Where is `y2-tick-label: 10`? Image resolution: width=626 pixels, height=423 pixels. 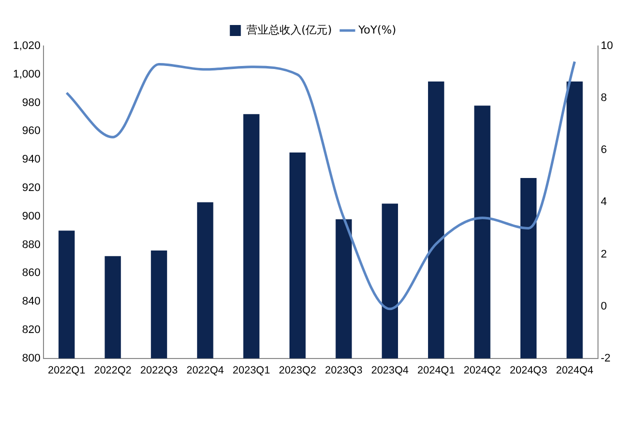 y2-tick-label: 10 is located at coordinates (607, 46).